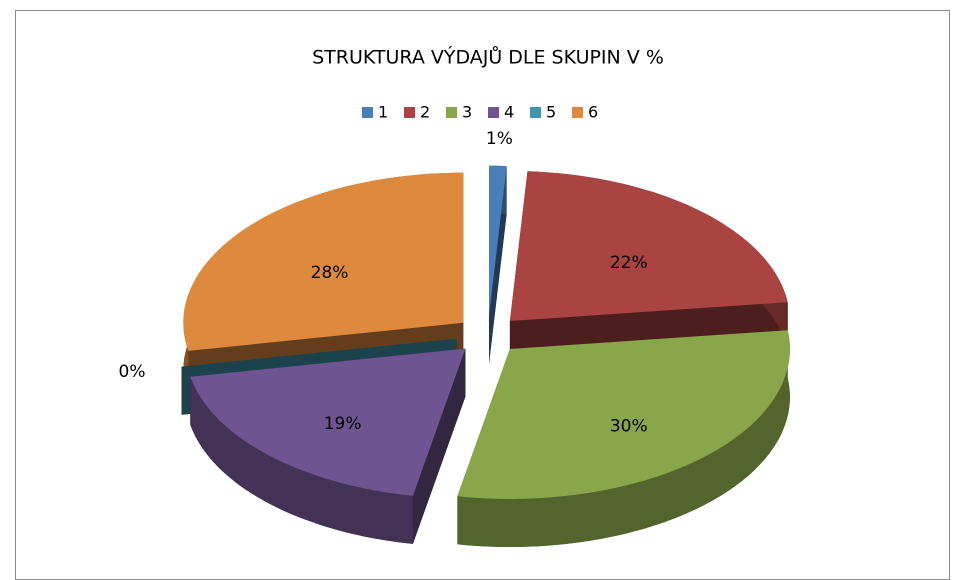  I want to click on data-label: 19%, so click(343, 424).